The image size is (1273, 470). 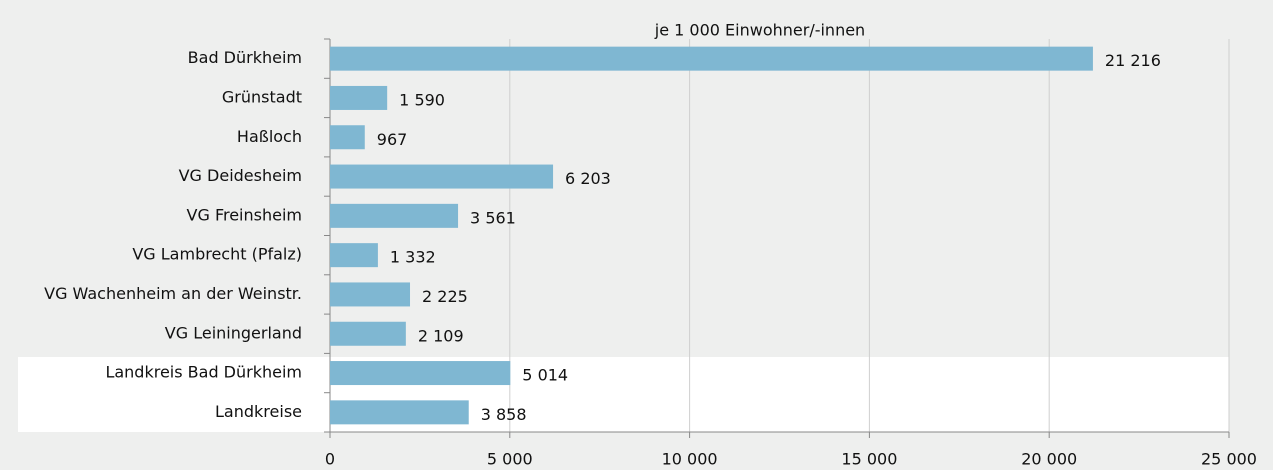 What do you see at coordinates (269, 136) in the screenshot?
I see `y-tick-label: Haßloch` at bounding box center [269, 136].